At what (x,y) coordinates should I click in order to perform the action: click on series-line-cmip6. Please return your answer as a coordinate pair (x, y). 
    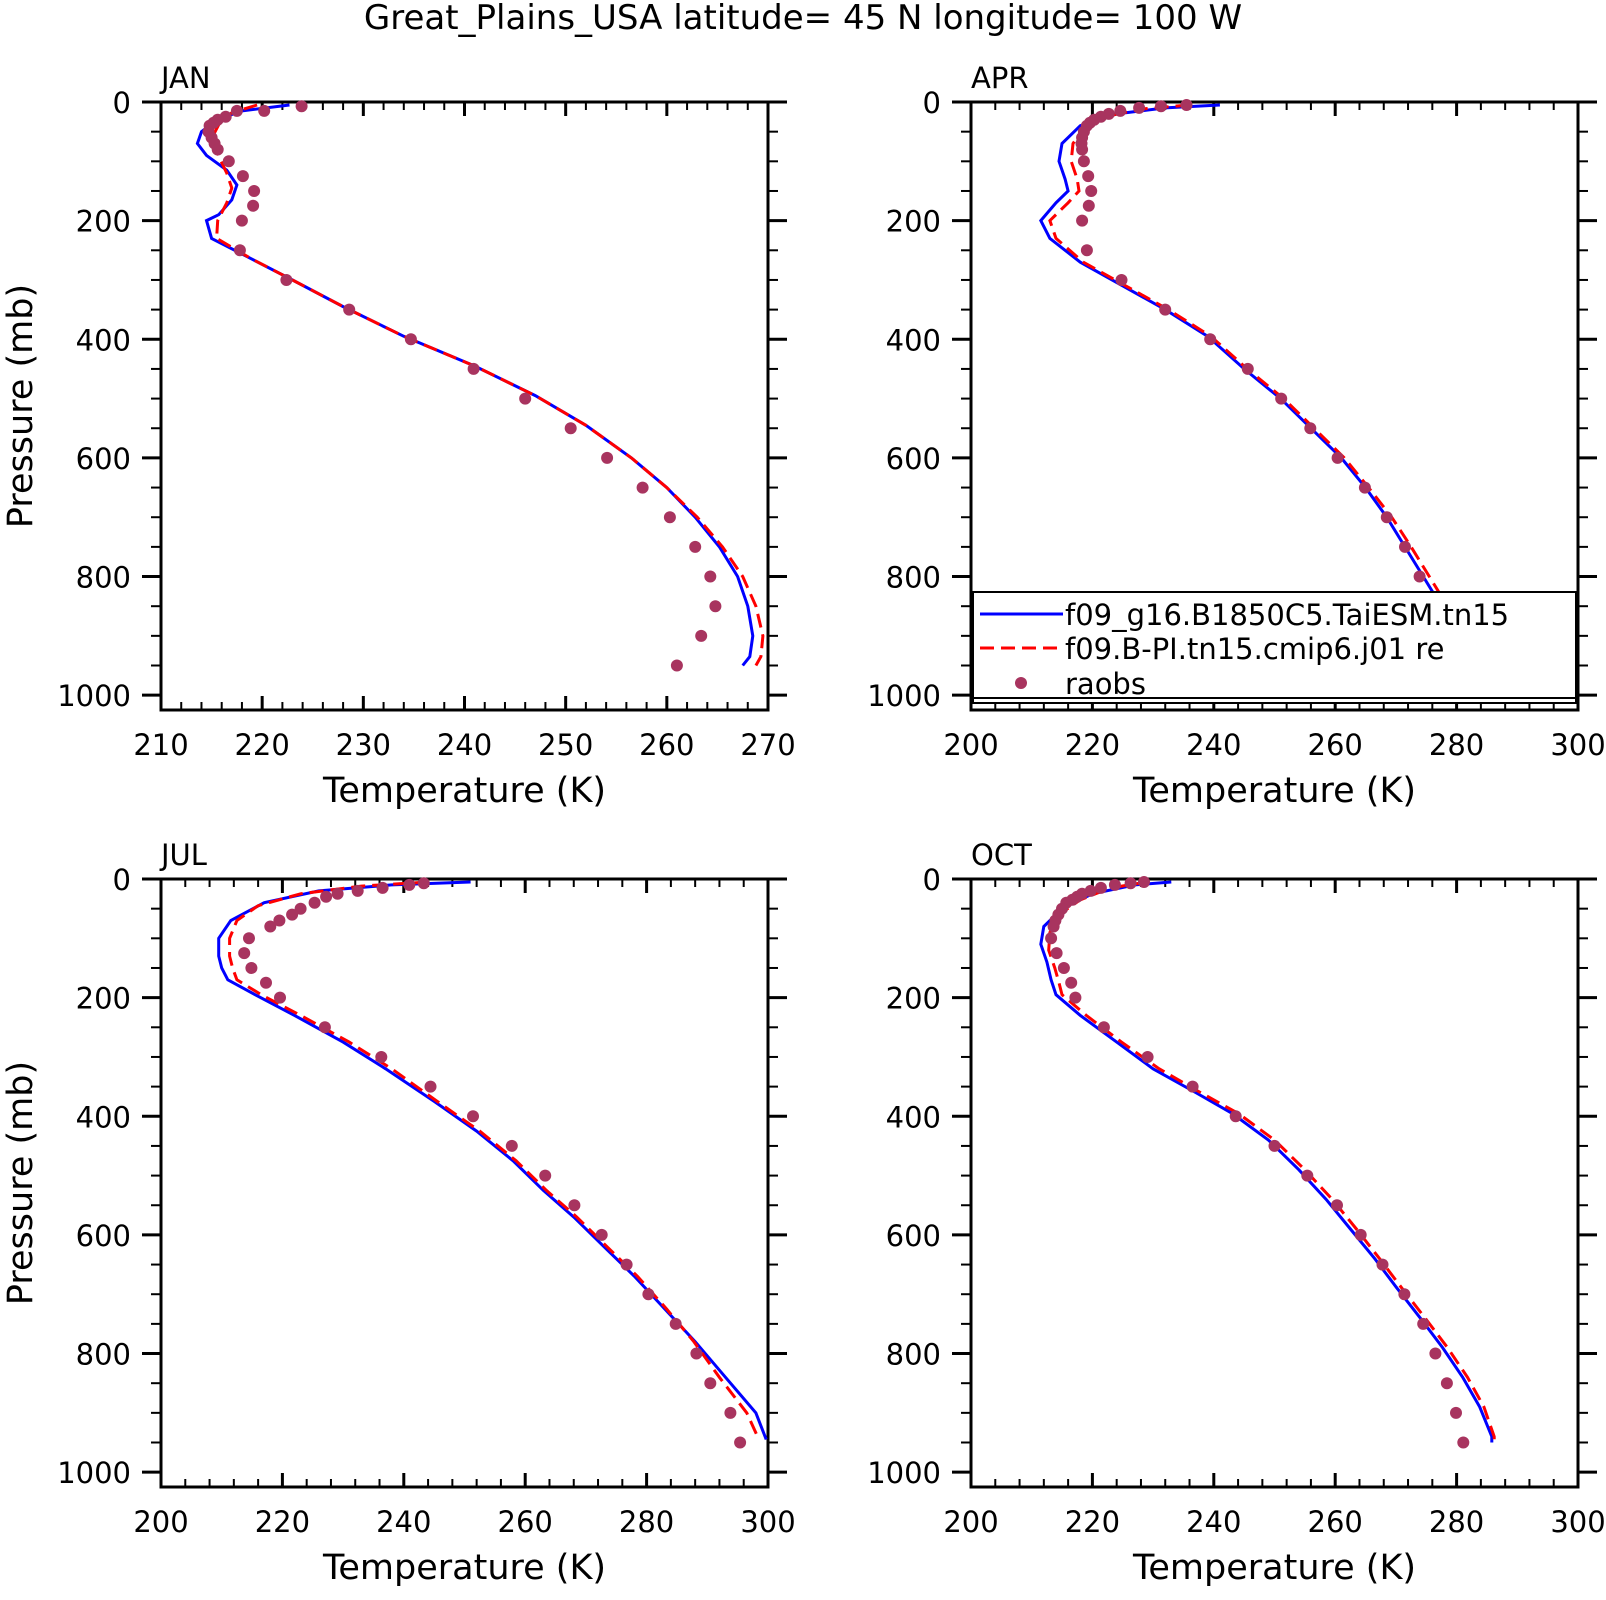
    Looking at the image, I should click on (1271, 1161).